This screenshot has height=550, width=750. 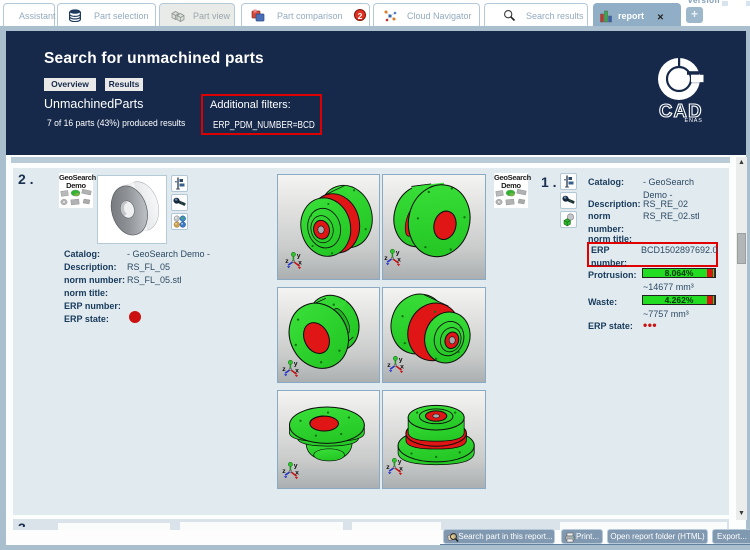 I want to click on svg-text: CAD, so click(x=681, y=110).